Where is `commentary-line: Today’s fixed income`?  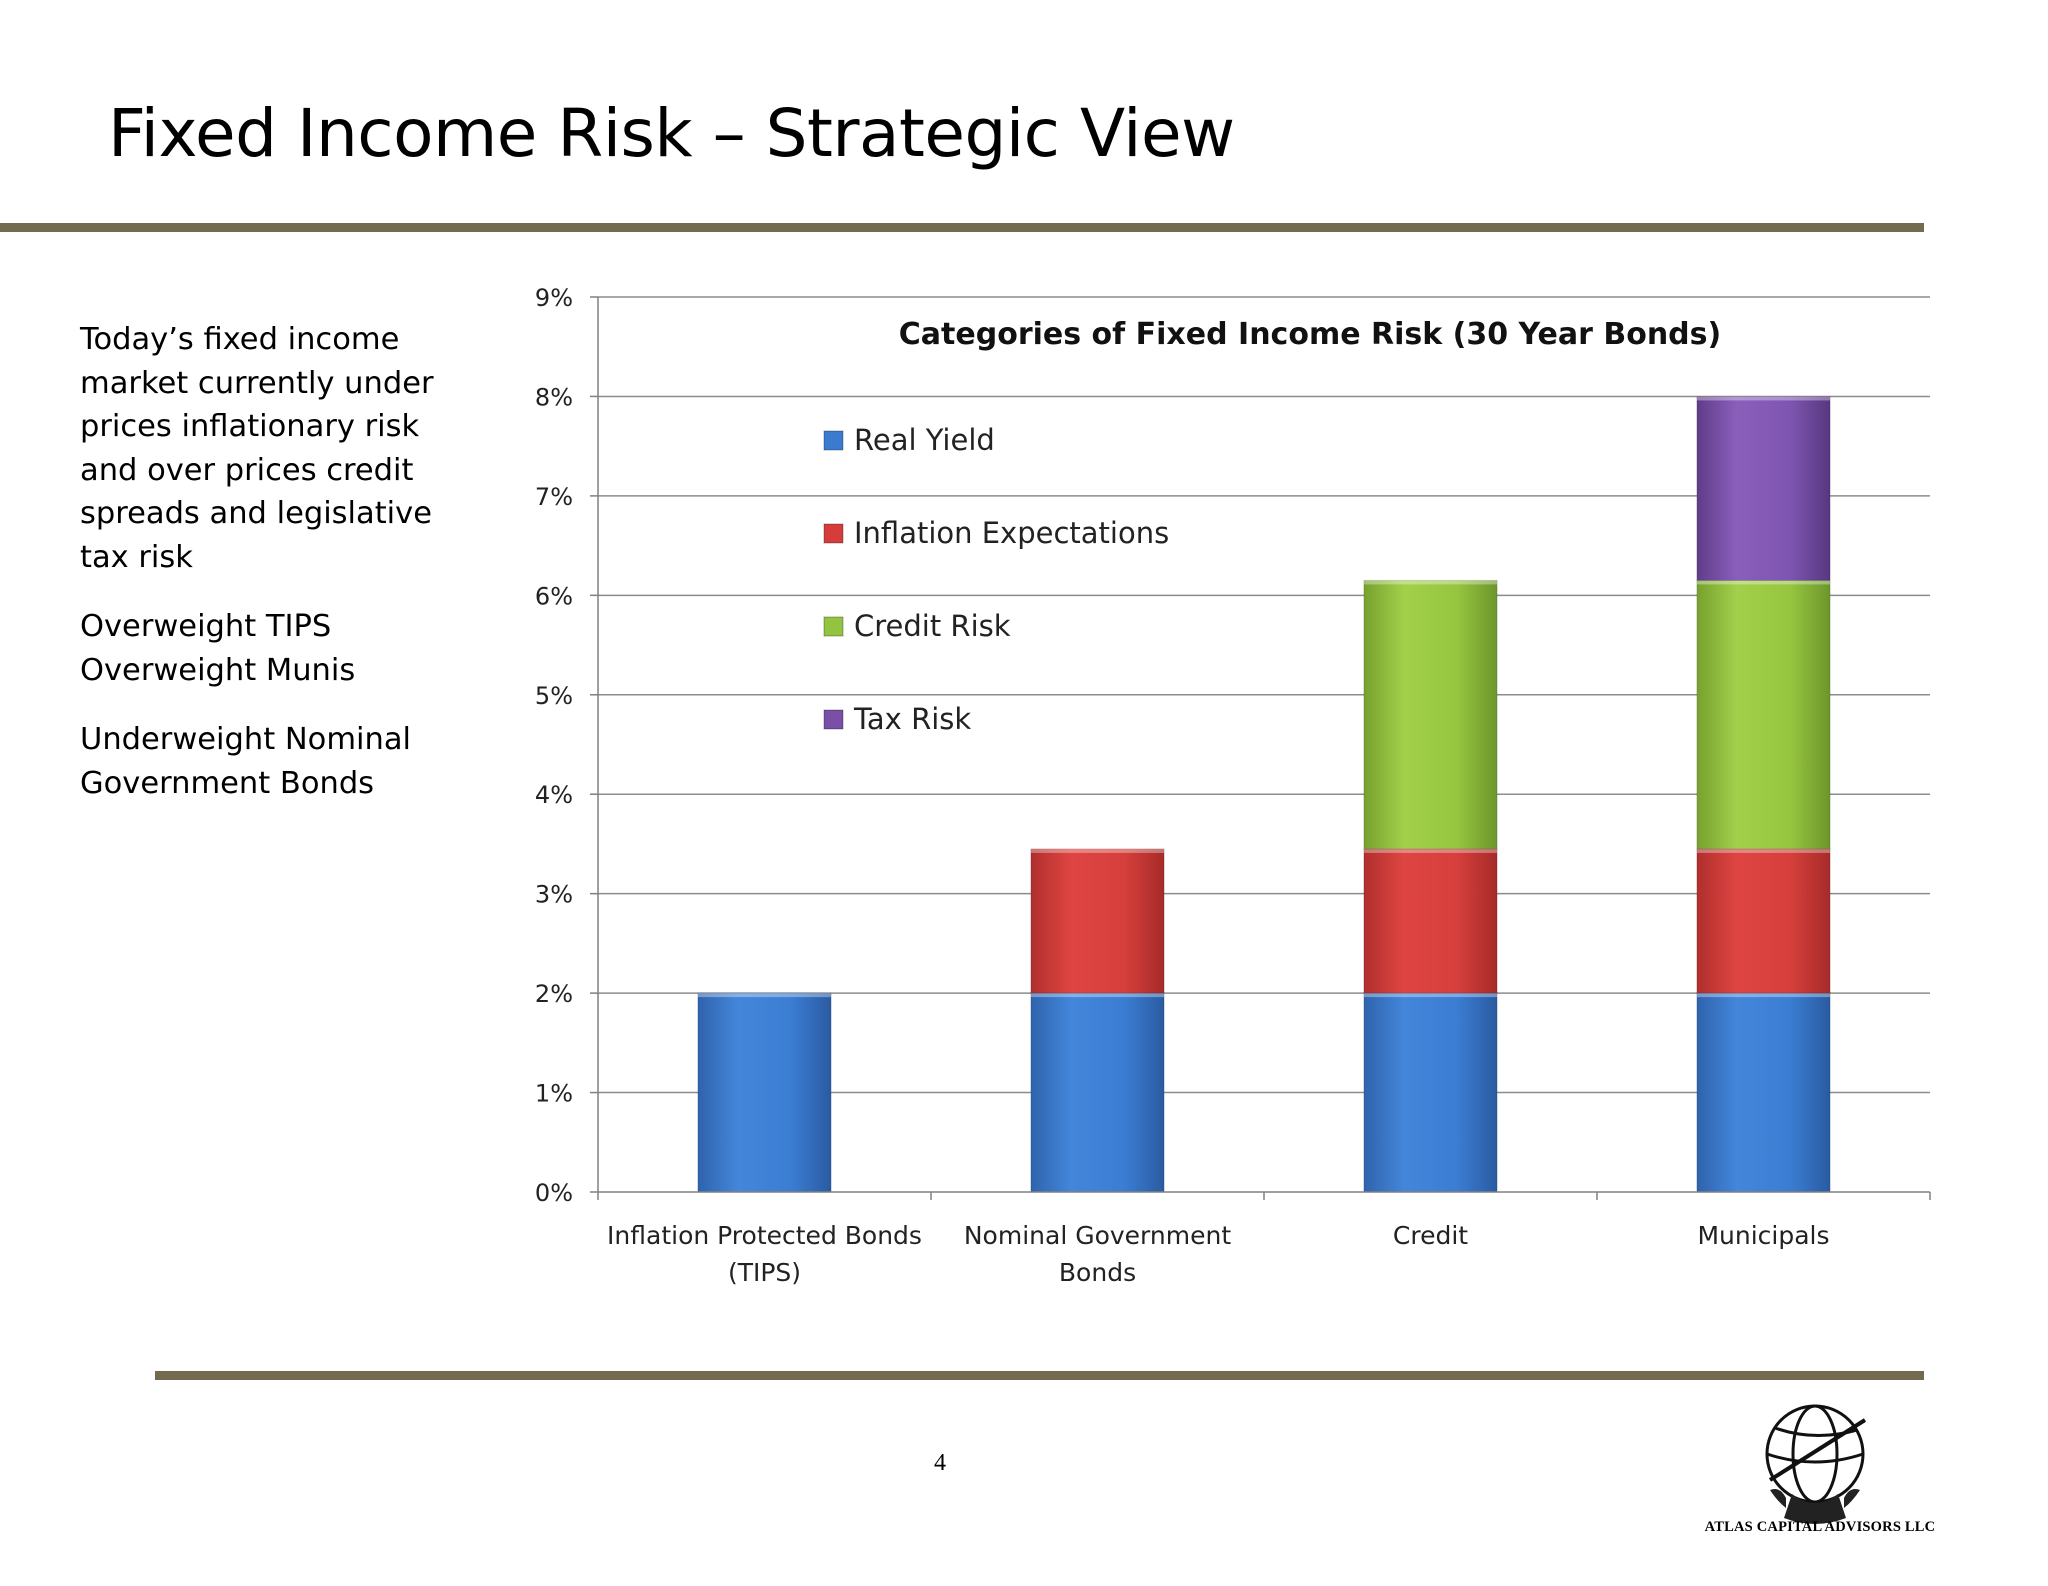 commentary-line: Today’s fixed income is located at coordinates (240, 339).